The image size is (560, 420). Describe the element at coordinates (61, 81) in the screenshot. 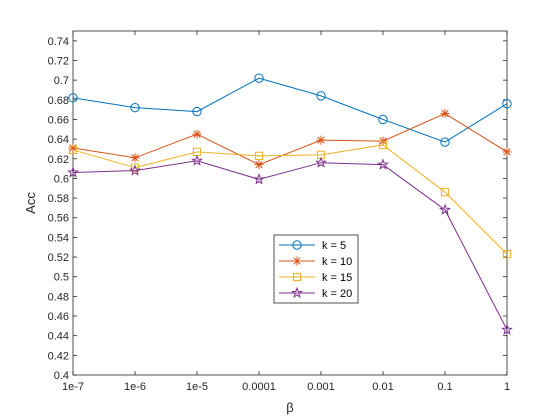

I see `y-tick-label: 0.7` at that location.